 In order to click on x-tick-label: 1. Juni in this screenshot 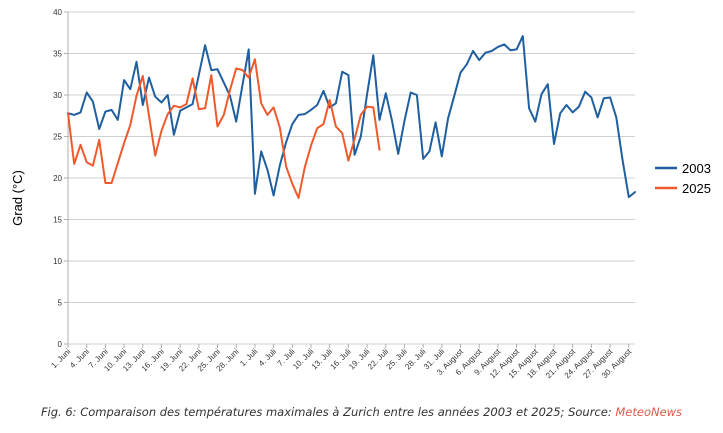, I will do `click(60, 358)`.